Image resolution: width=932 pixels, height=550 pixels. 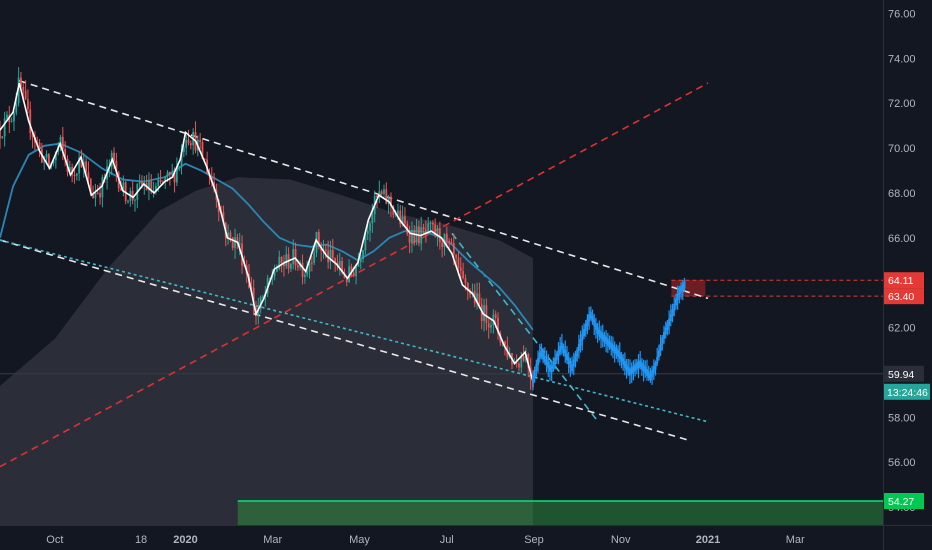 I want to click on price-tag, so click(x=904, y=280).